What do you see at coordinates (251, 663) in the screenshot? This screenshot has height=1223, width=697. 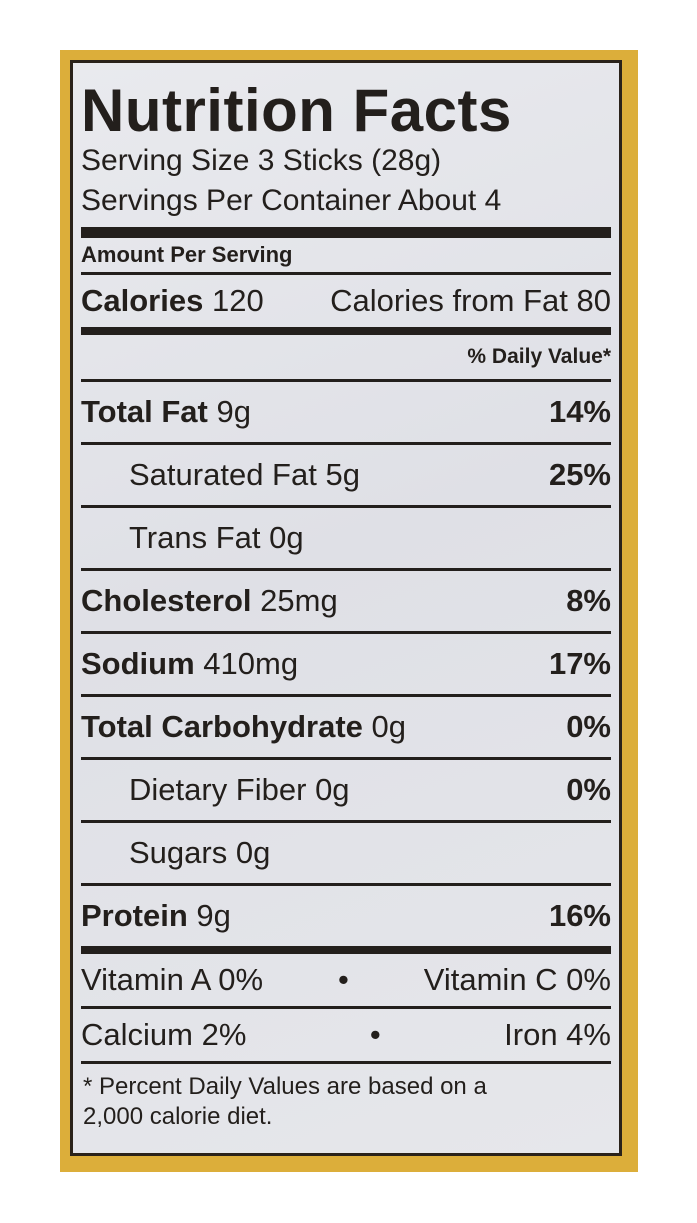 I see `nutrient-amount: 410mg` at bounding box center [251, 663].